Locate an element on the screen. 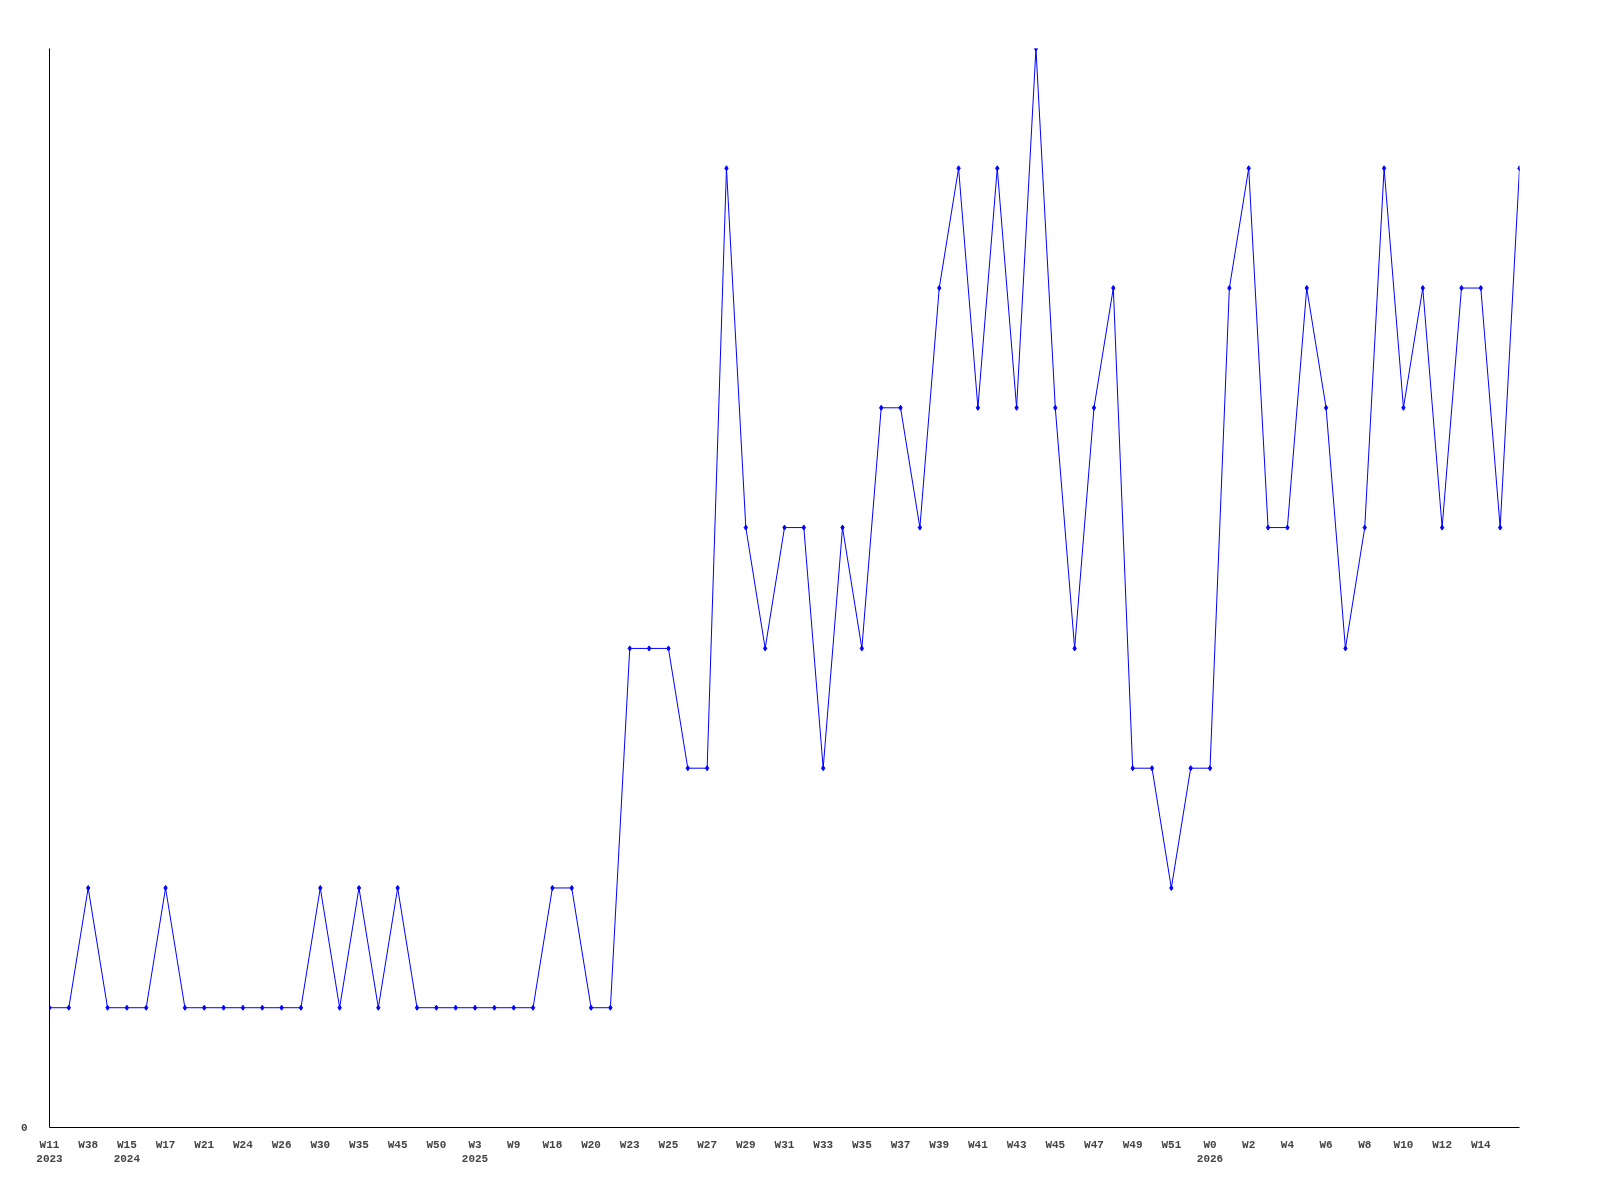  x-tick-label: W3 2025 is located at coordinates (475, 1151).